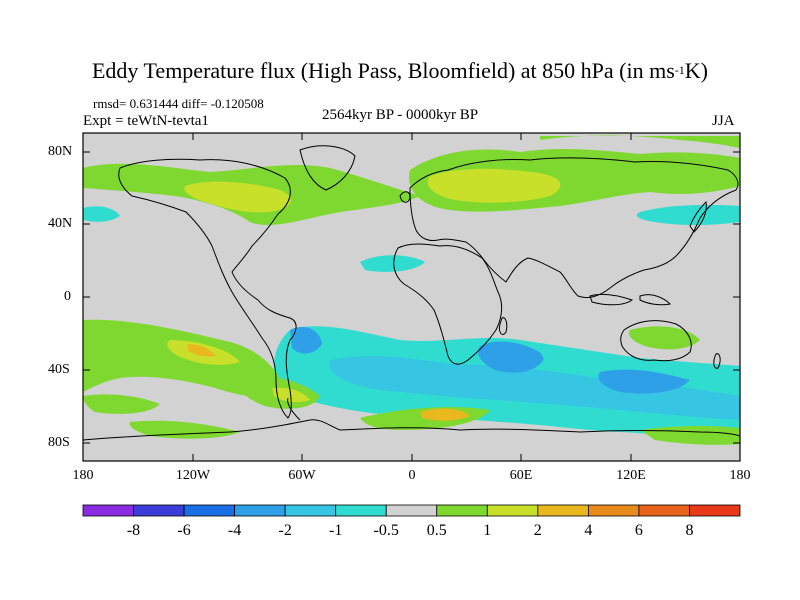 The image size is (800, 600). Describe the element at coordinates (101, 214) in the screenshot. I see `flux-region-east-pacific` at that location.